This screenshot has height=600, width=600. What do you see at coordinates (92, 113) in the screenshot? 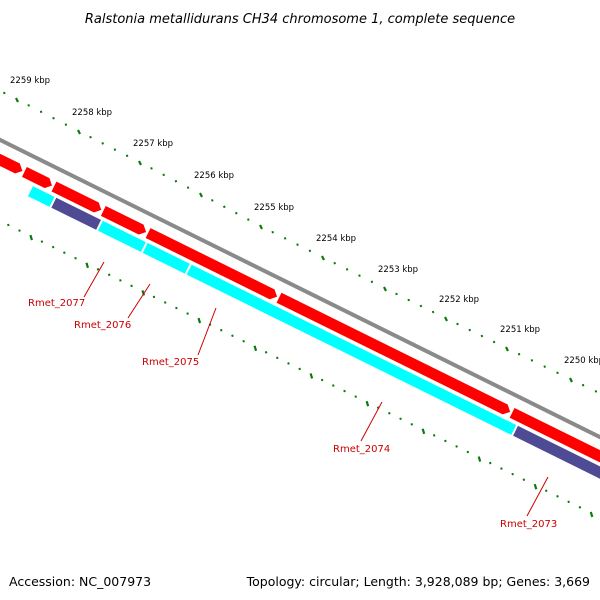
I see `tick-label: 2258 kbp` at bounding box center [92, 113].